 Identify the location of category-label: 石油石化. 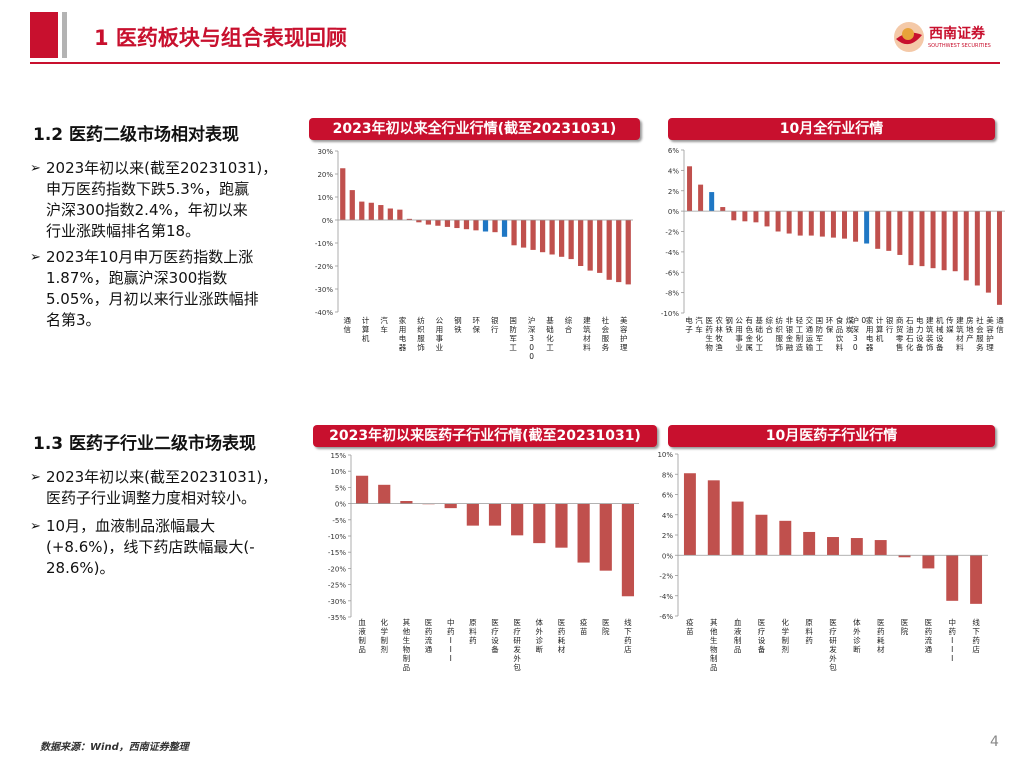
(910, 334).